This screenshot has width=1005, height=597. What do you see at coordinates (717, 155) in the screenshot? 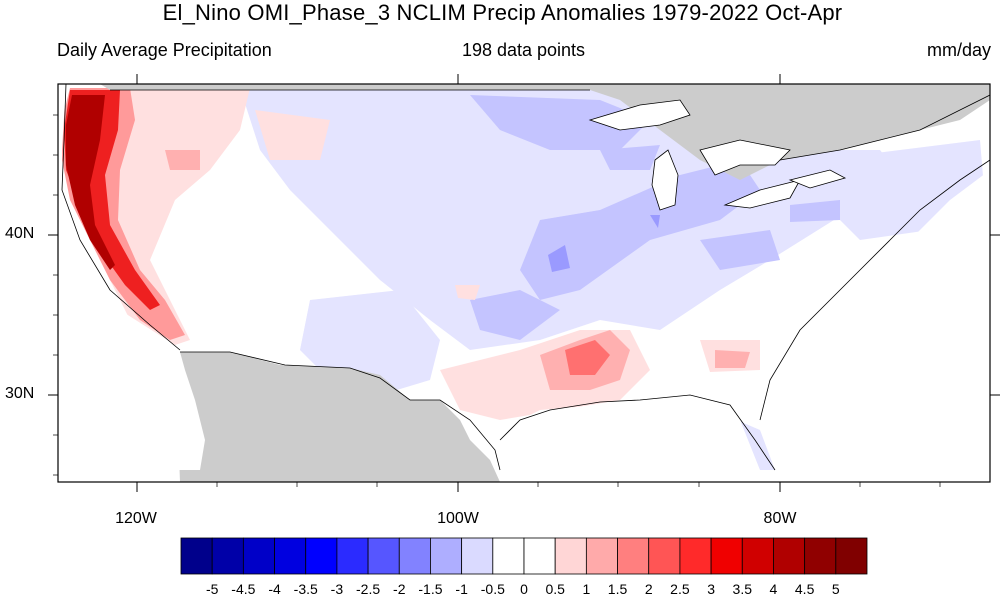
I see `great-lakes` at bounding box center [717, 155].